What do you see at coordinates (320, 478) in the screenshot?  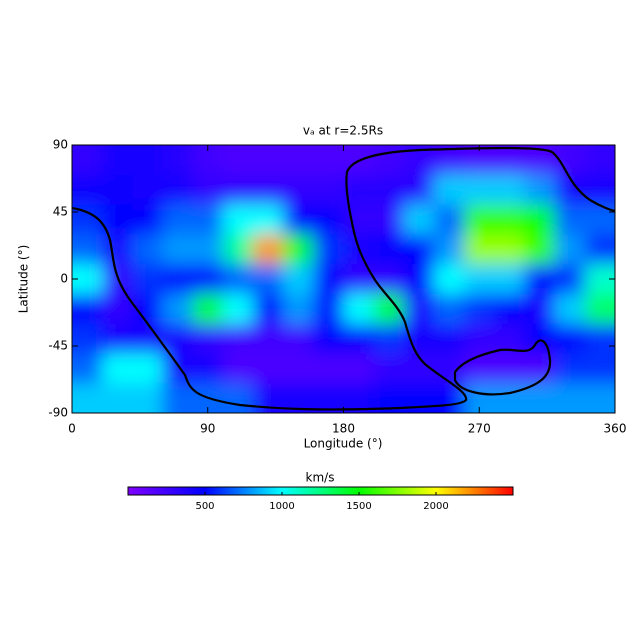 I see `colorbar-label: km/s` at bounding box center [320, 478].